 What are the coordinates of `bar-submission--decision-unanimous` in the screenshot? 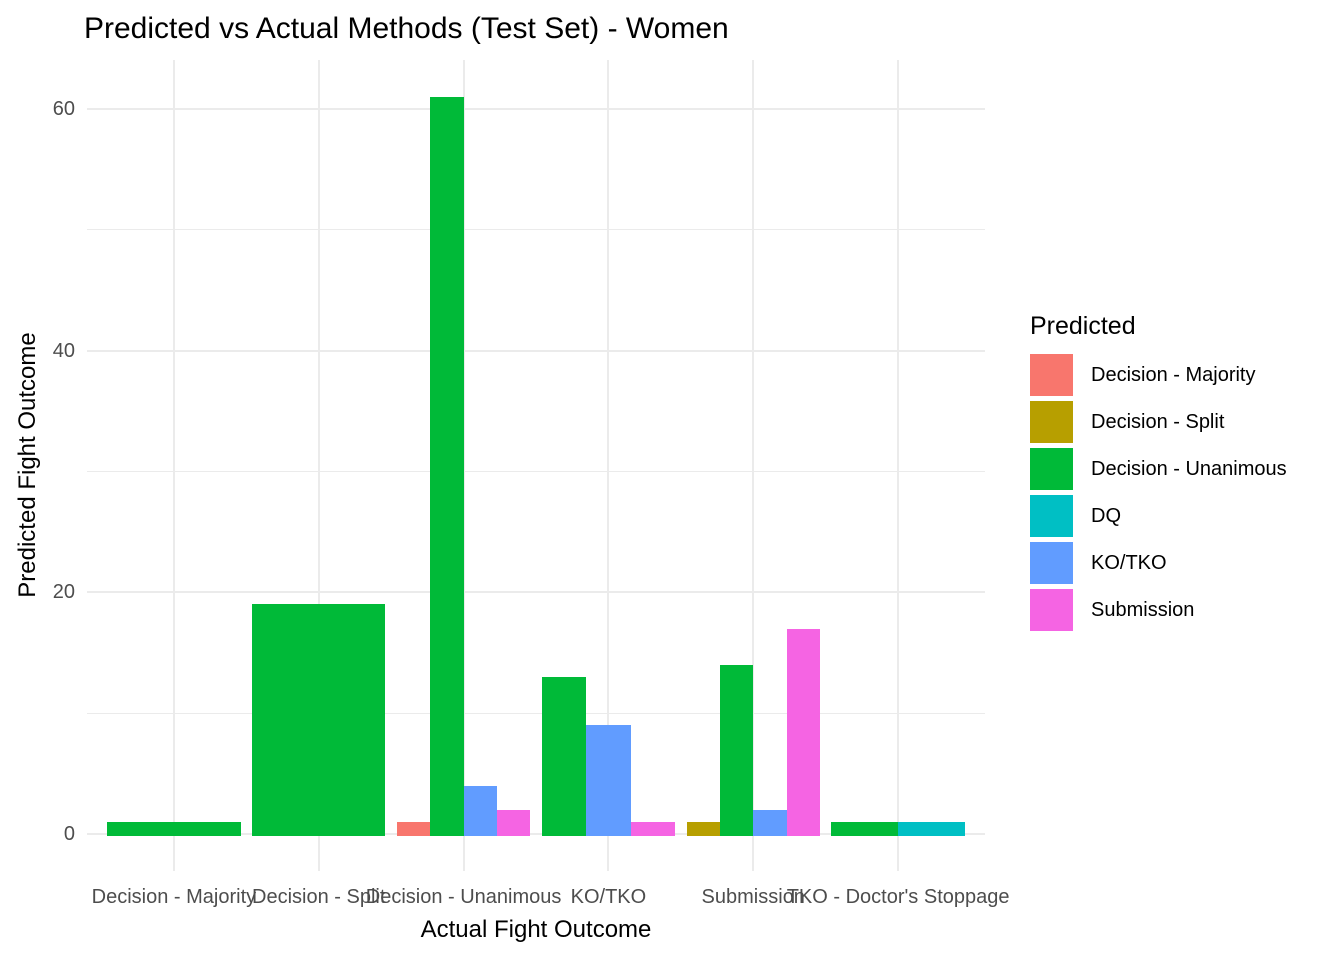 It's located at (736, 750).